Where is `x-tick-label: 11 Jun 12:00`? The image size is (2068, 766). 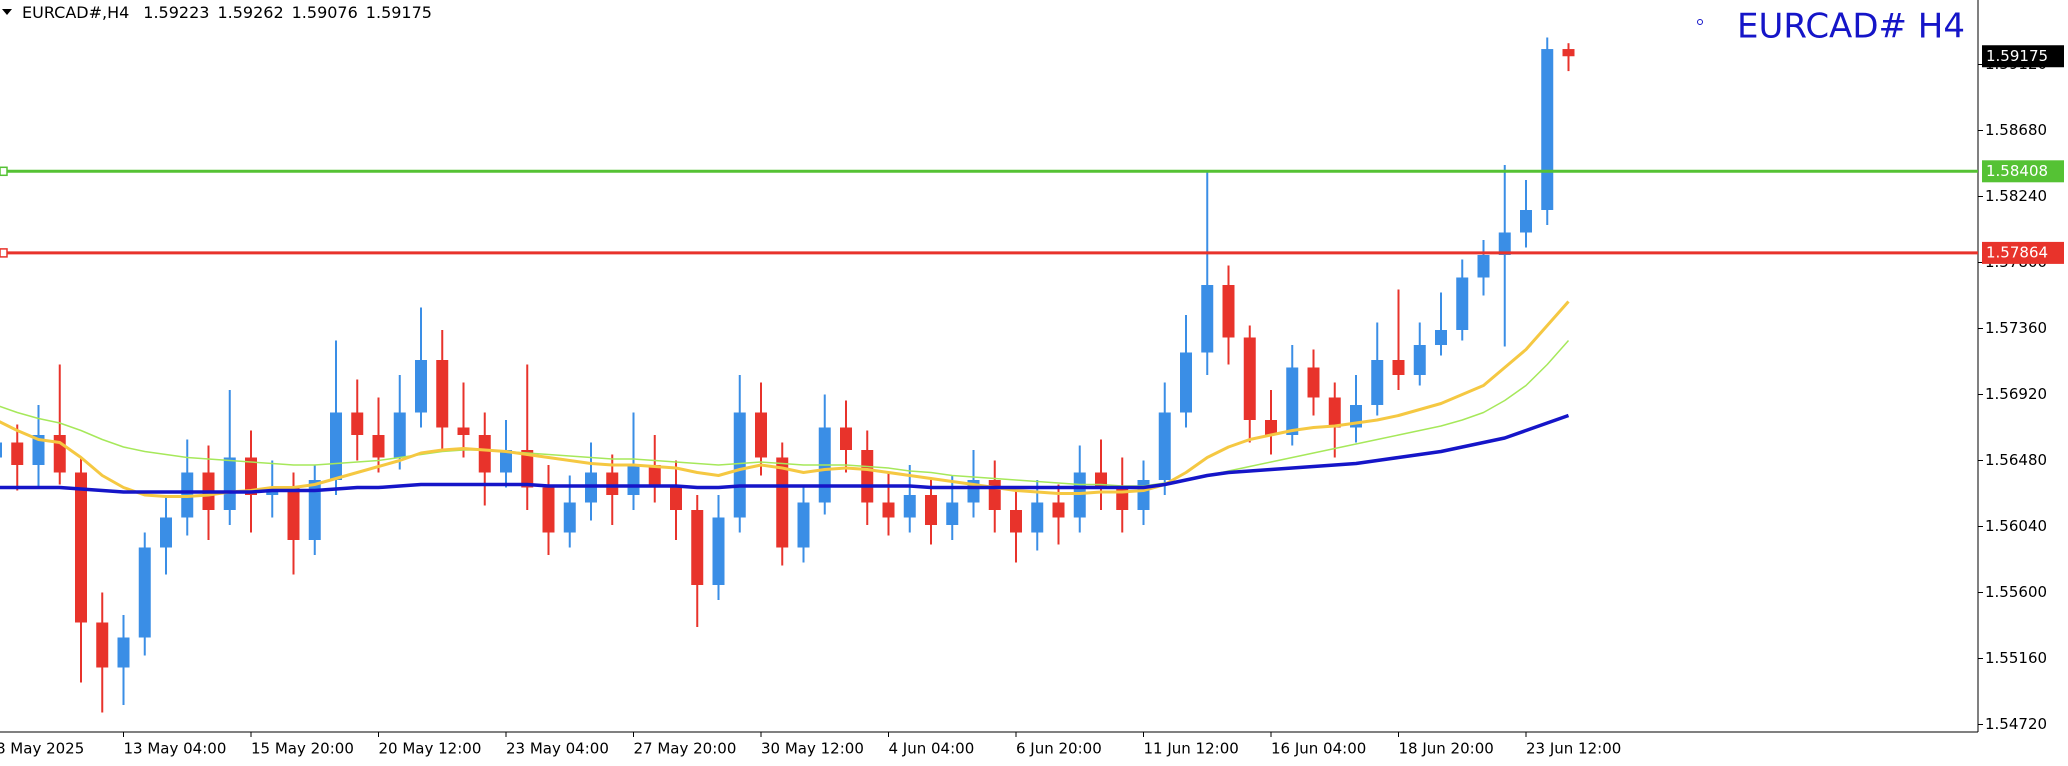 x-tick-label: 11 Jun 12:00 is located at coordinates (1191, 749).